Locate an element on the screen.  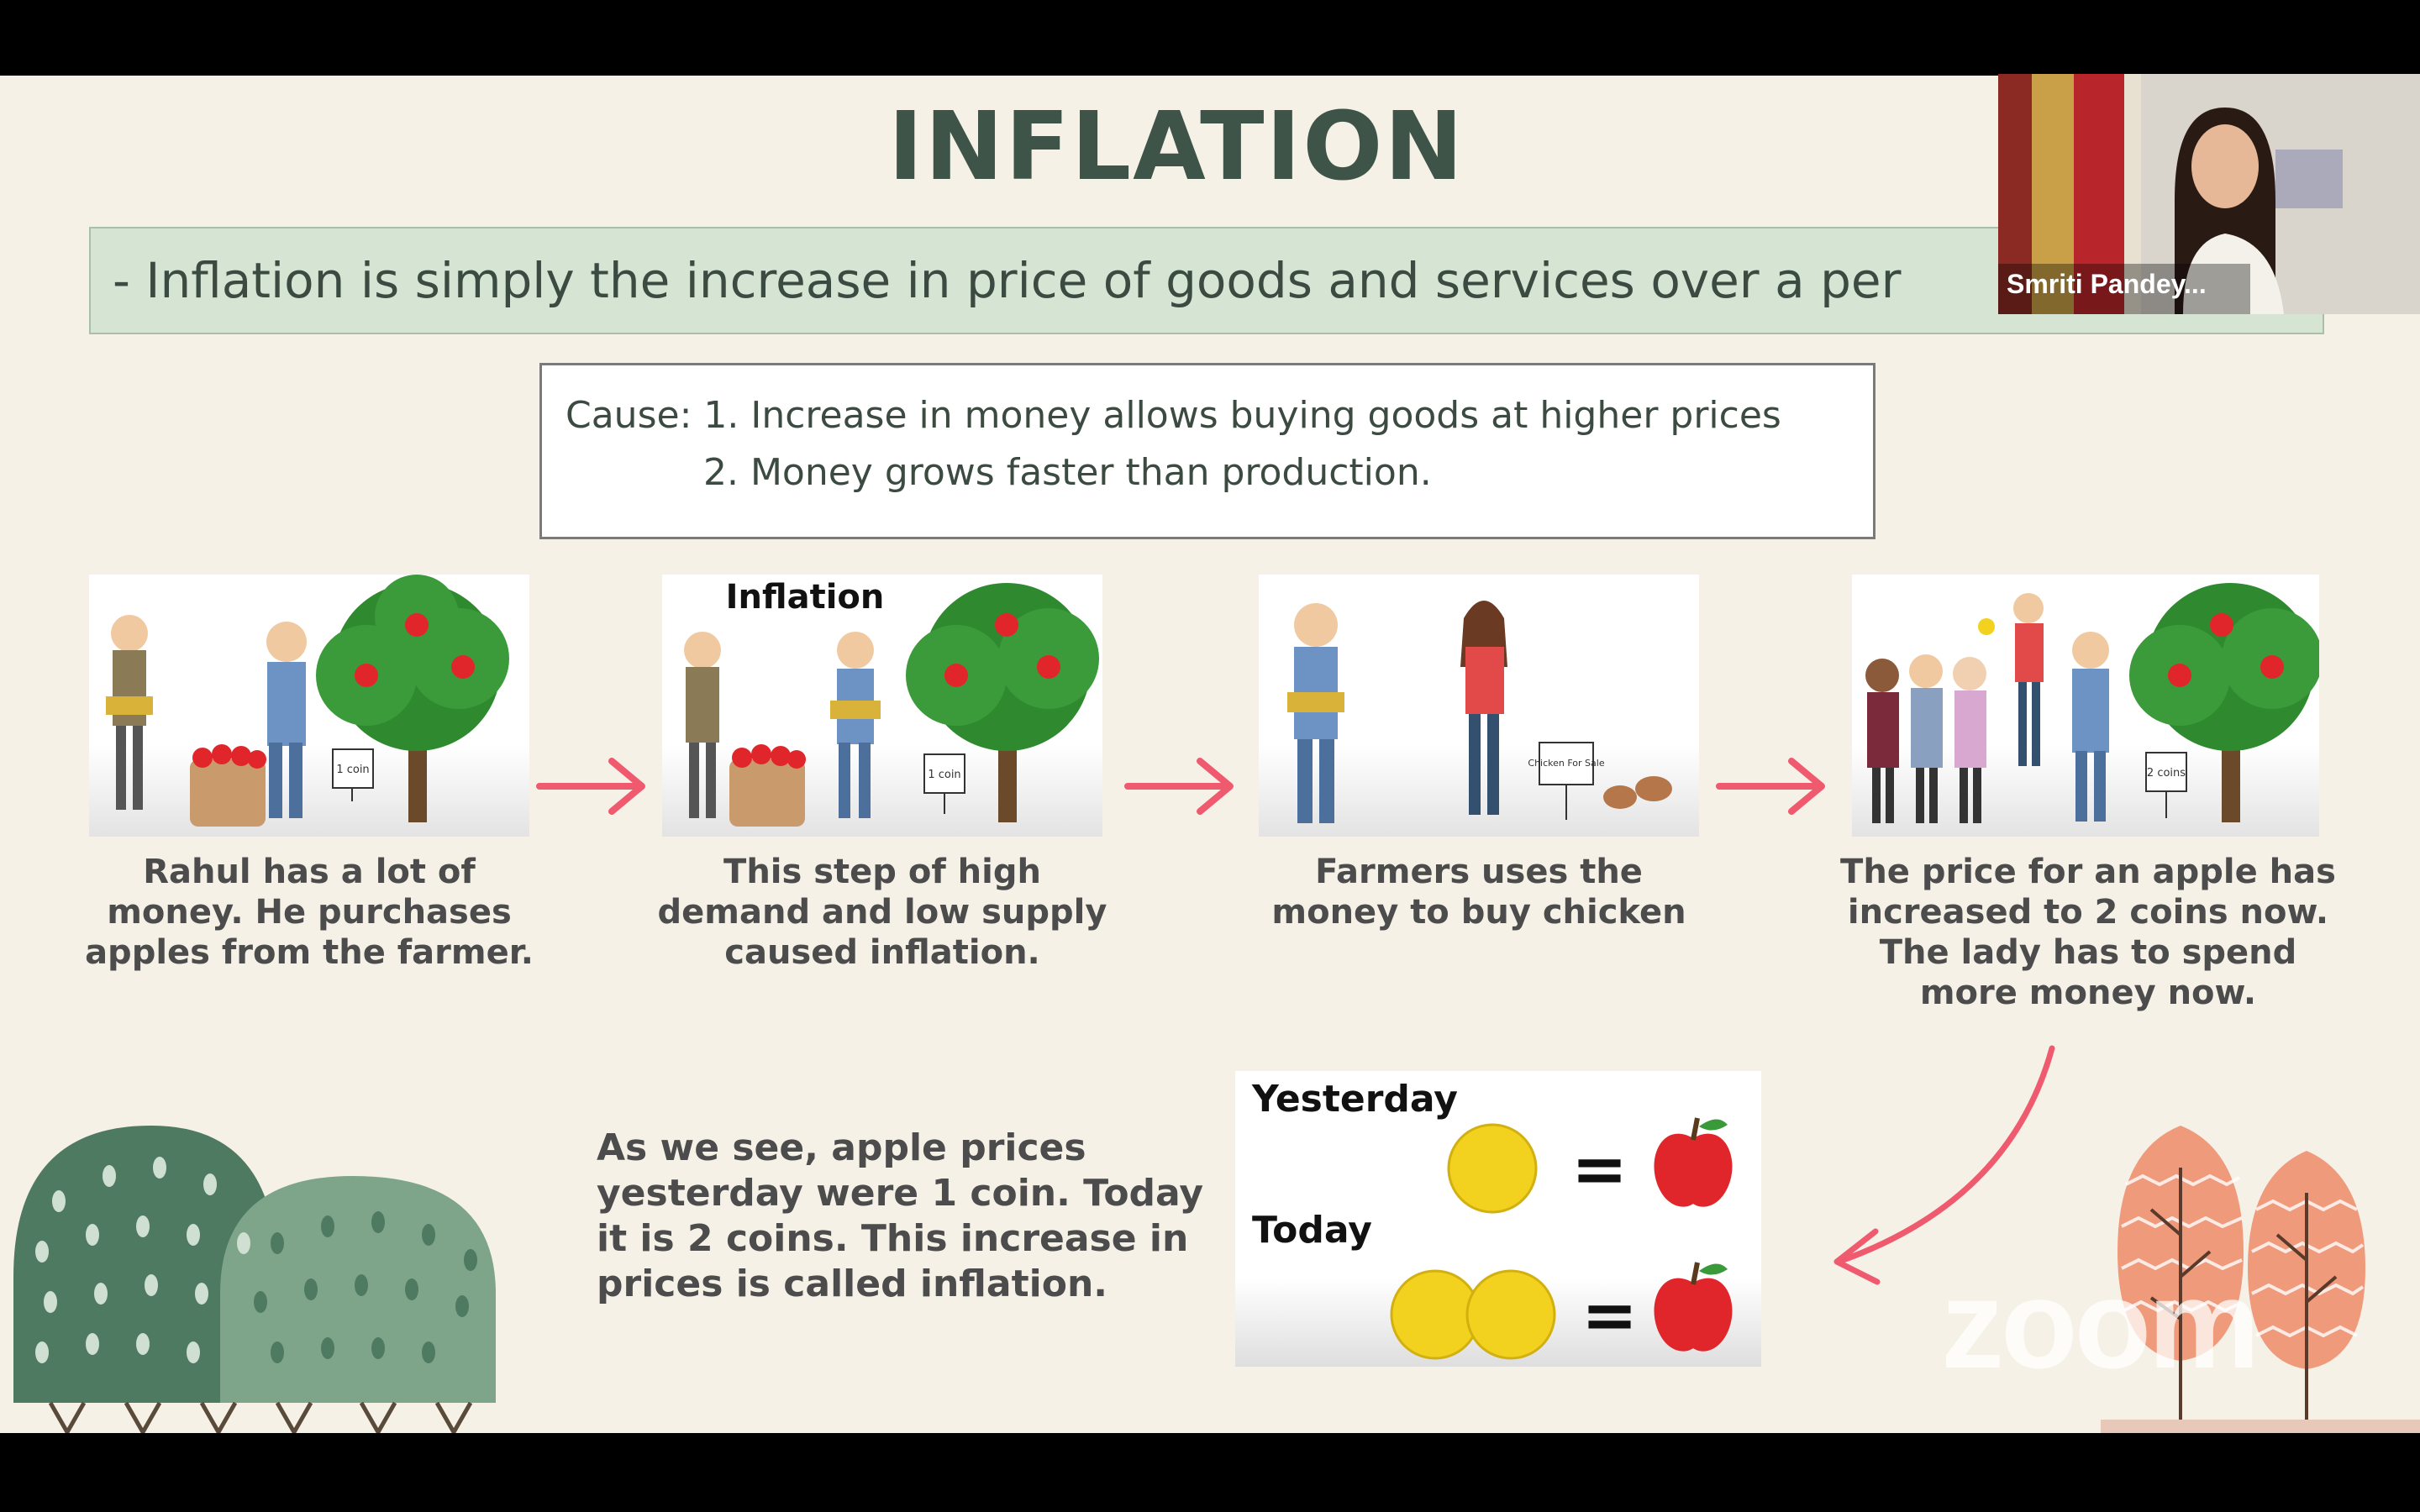
illustration-rahul-farmer-tree: 1 coin is located at coordinates (307, 701).